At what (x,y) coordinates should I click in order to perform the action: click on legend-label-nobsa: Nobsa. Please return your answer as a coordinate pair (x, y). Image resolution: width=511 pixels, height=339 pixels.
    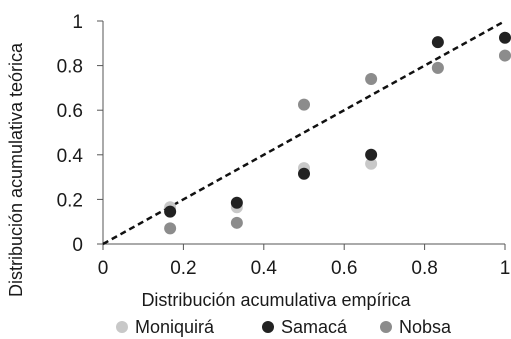
    Looking at the image, I should click on (425, 327).